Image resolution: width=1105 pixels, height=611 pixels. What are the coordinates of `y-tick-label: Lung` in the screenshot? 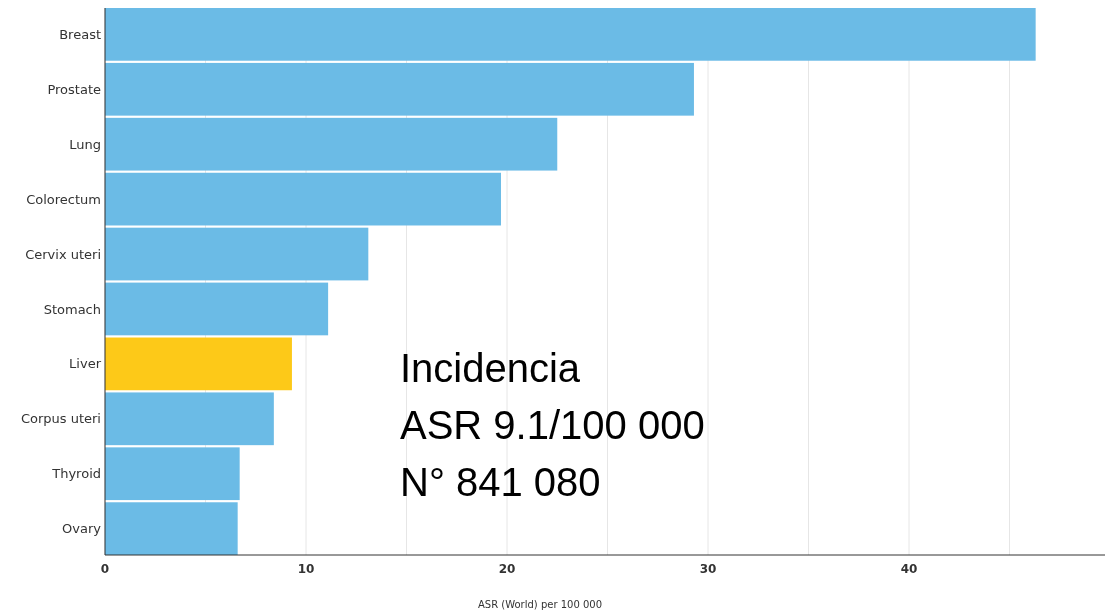 It's located at (85, 144).